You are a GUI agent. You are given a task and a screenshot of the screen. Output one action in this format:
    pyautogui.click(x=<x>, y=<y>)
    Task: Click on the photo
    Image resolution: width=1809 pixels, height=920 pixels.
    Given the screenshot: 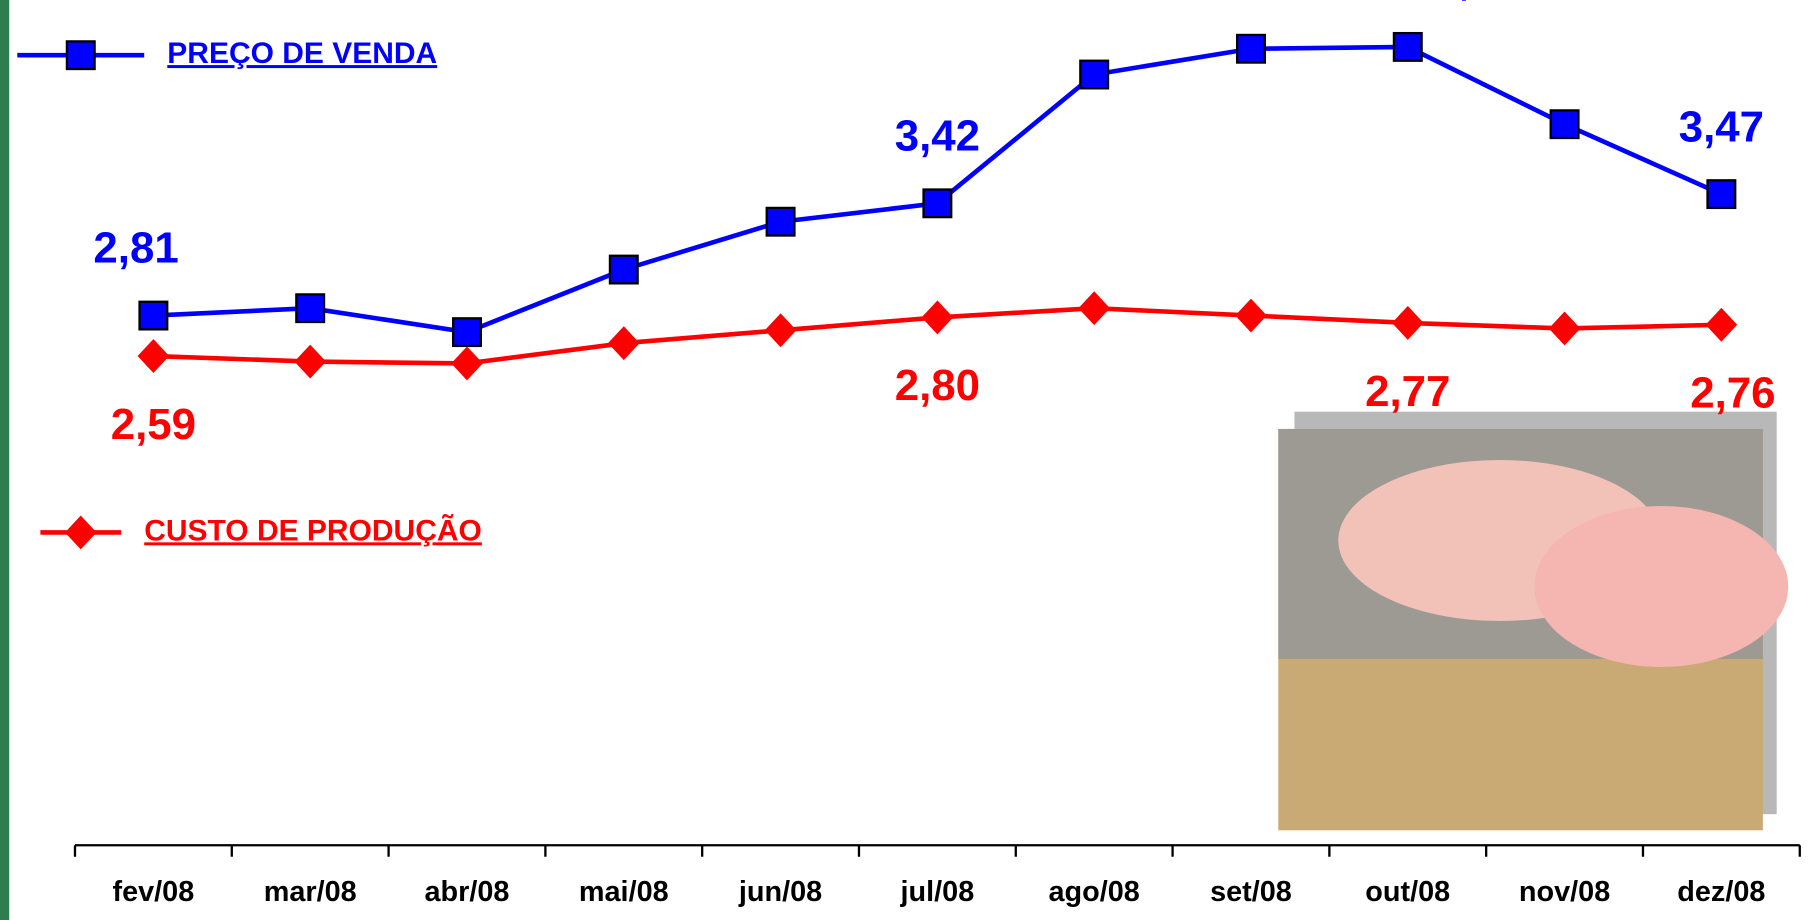 What is the action you would take?
    pyautogui.click(x=1533, y=621)
    